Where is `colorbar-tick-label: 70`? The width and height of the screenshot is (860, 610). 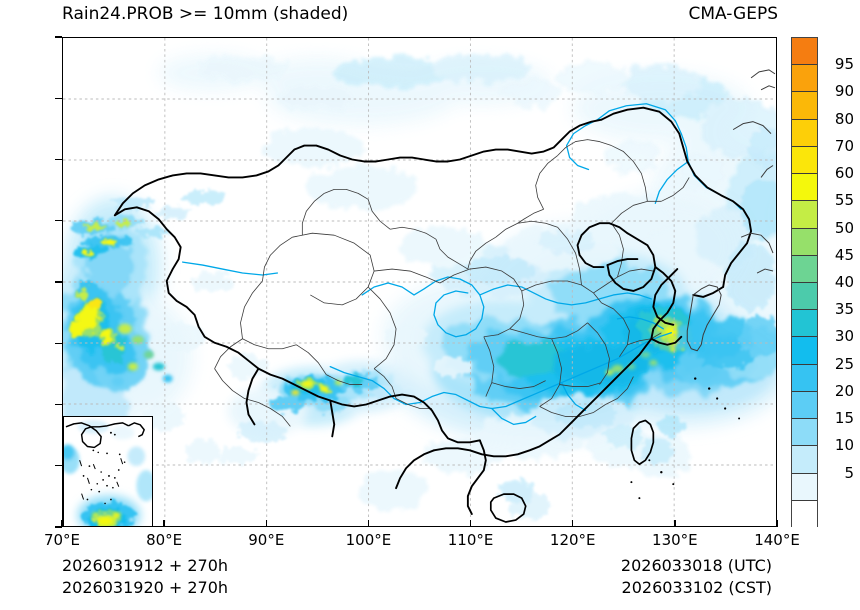
colorbar-tick-label: 70 is located at coordinates (844, 145).